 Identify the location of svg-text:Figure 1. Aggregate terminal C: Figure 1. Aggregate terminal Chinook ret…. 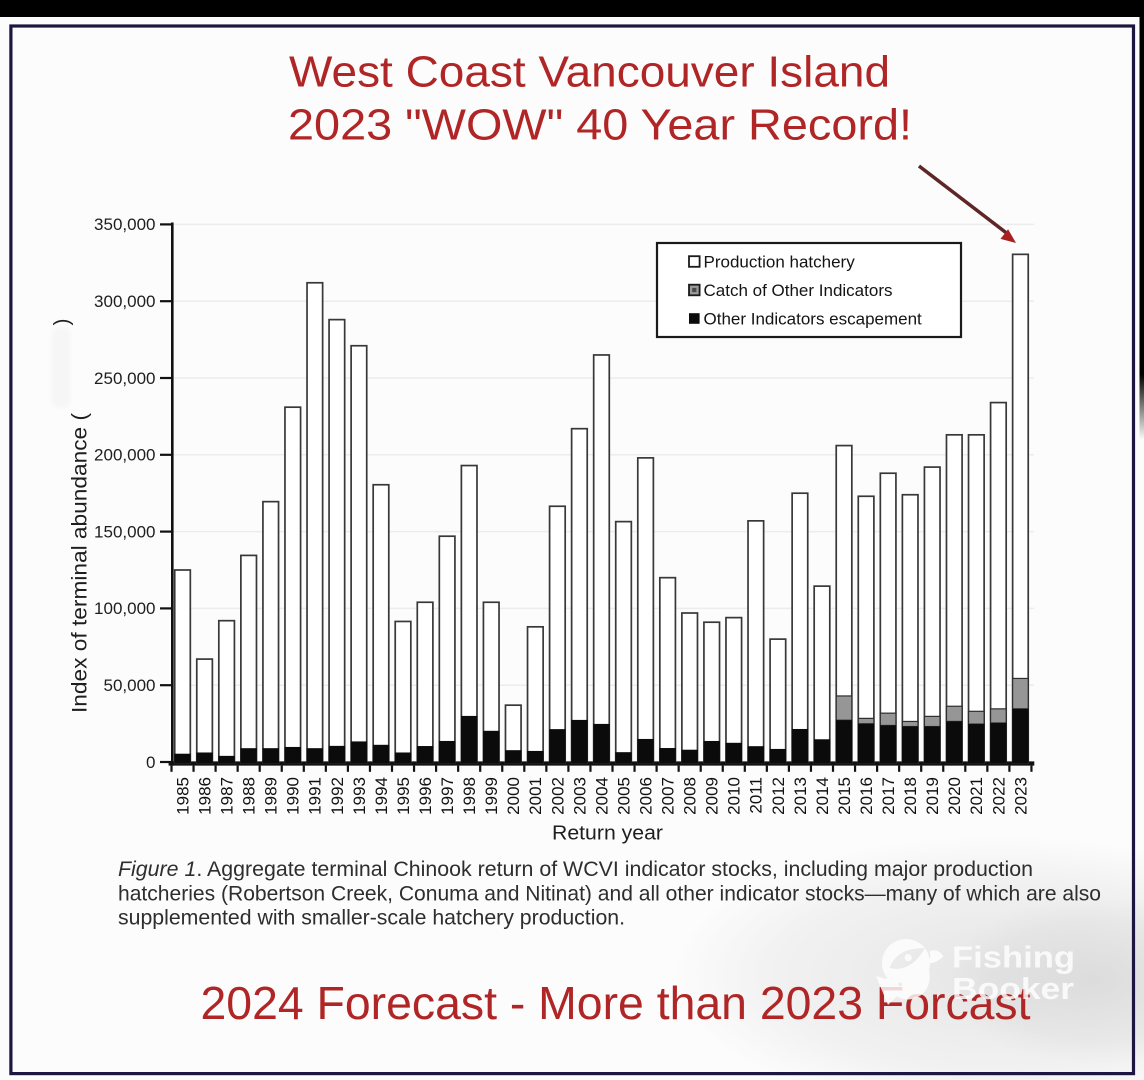
(575, 869).